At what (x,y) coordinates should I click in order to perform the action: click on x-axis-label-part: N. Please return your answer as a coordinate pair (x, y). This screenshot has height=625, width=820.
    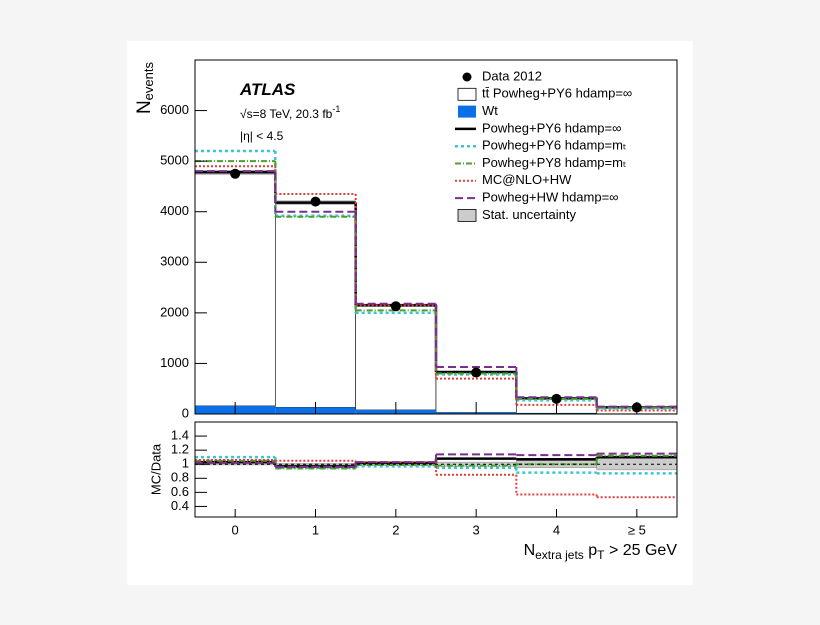
    Looking at the image, I should click on (530, 550).